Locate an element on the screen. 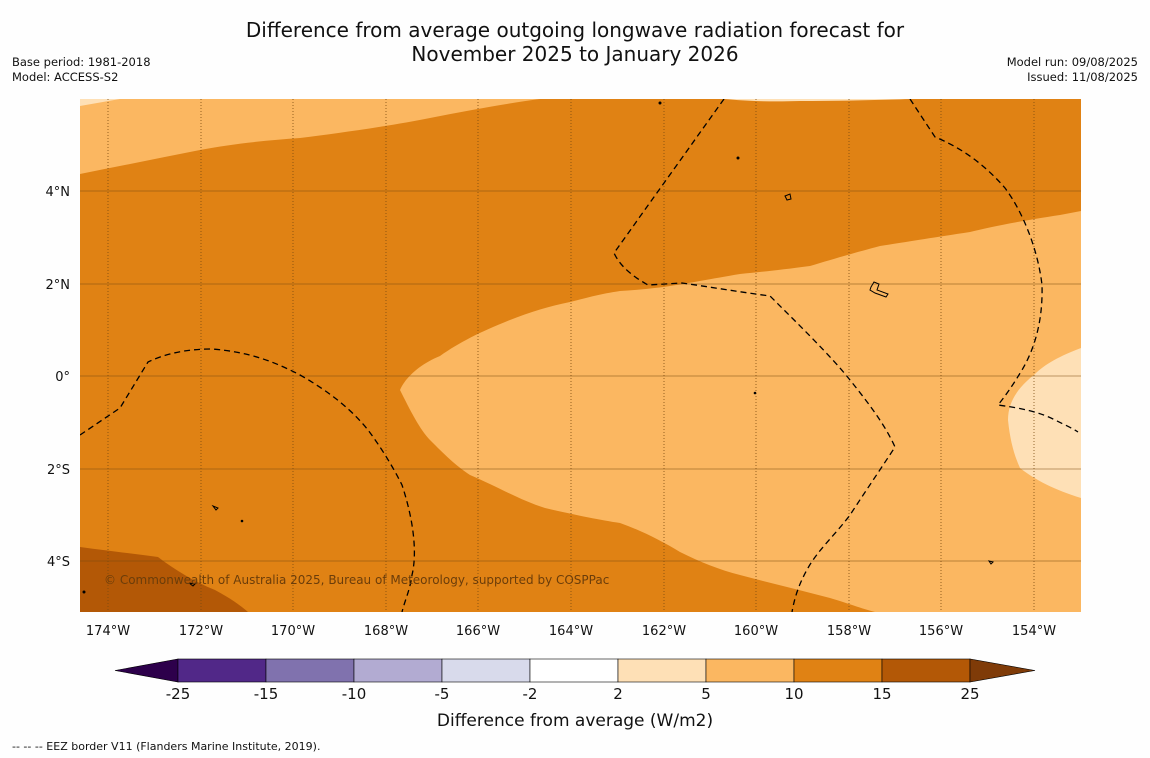  lon-label-166w: 166°W is located at coordinates (478, 631).